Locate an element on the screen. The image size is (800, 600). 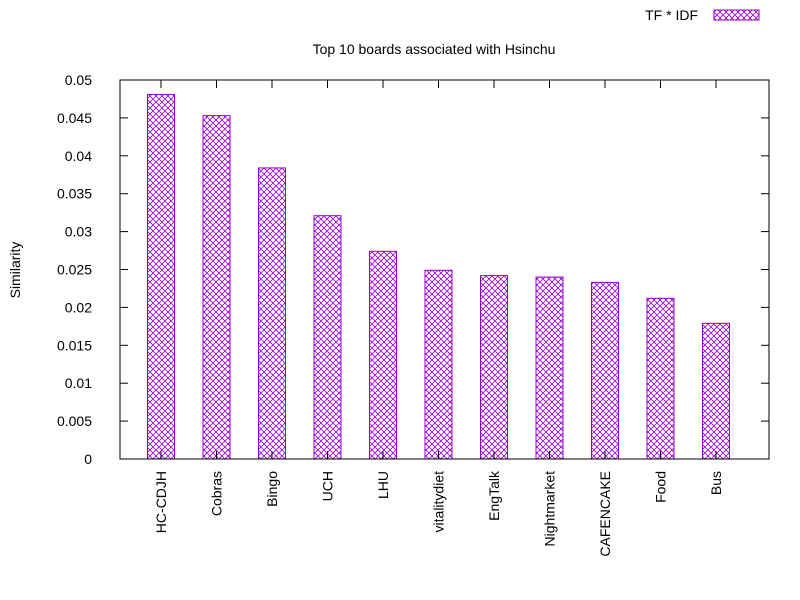
legend-label: TF * IDF is located at coordinates (671, 15).